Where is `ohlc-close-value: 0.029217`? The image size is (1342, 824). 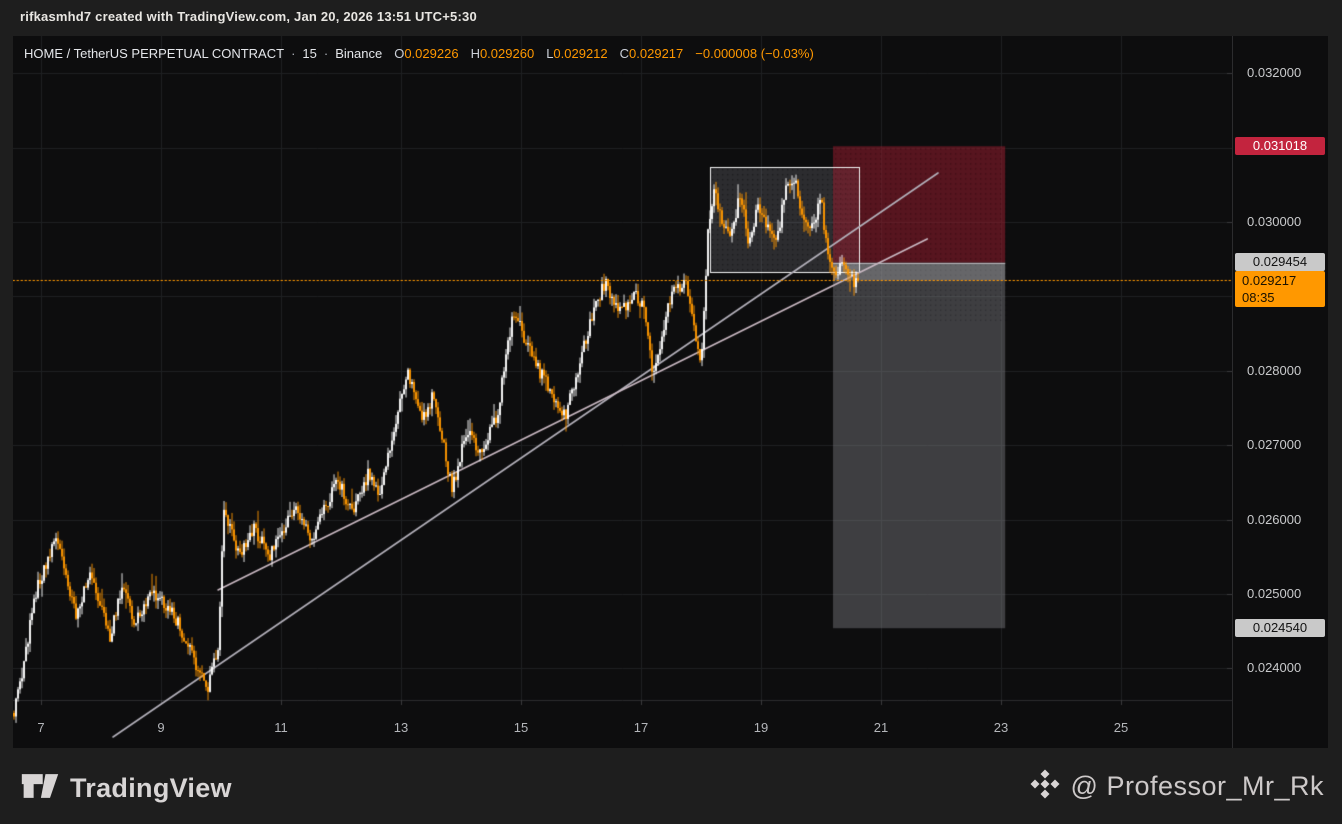 ohlc-close-value: 0.029217 is located at coordinates (656, 53).